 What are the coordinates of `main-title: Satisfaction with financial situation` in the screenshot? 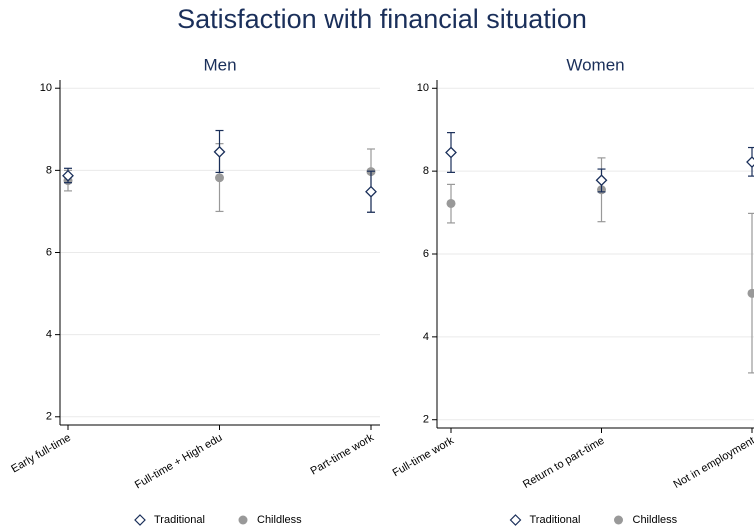 It's located at (382, 19).